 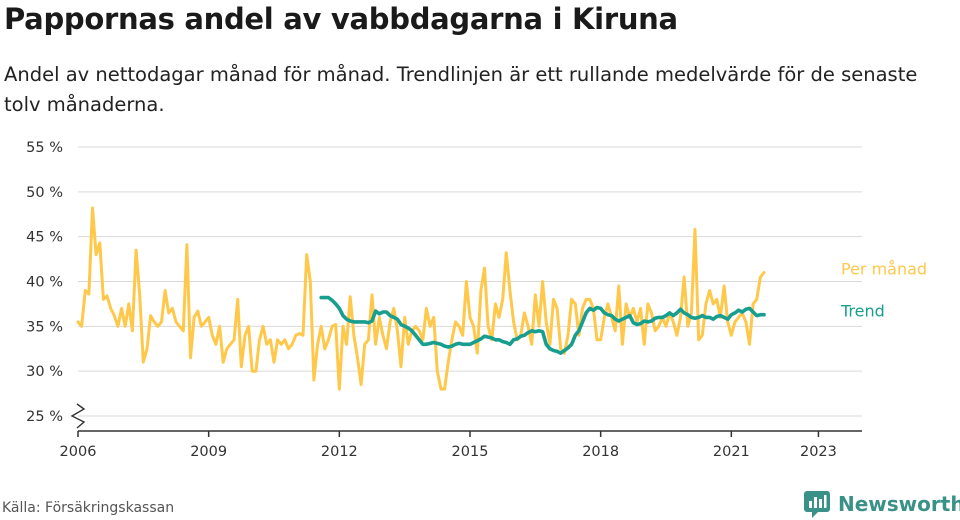 What do you see at coordinates (339, 452) in the screenshot?
I see `x-tick-label-2012: 2012` at bounding box center [339, 452].